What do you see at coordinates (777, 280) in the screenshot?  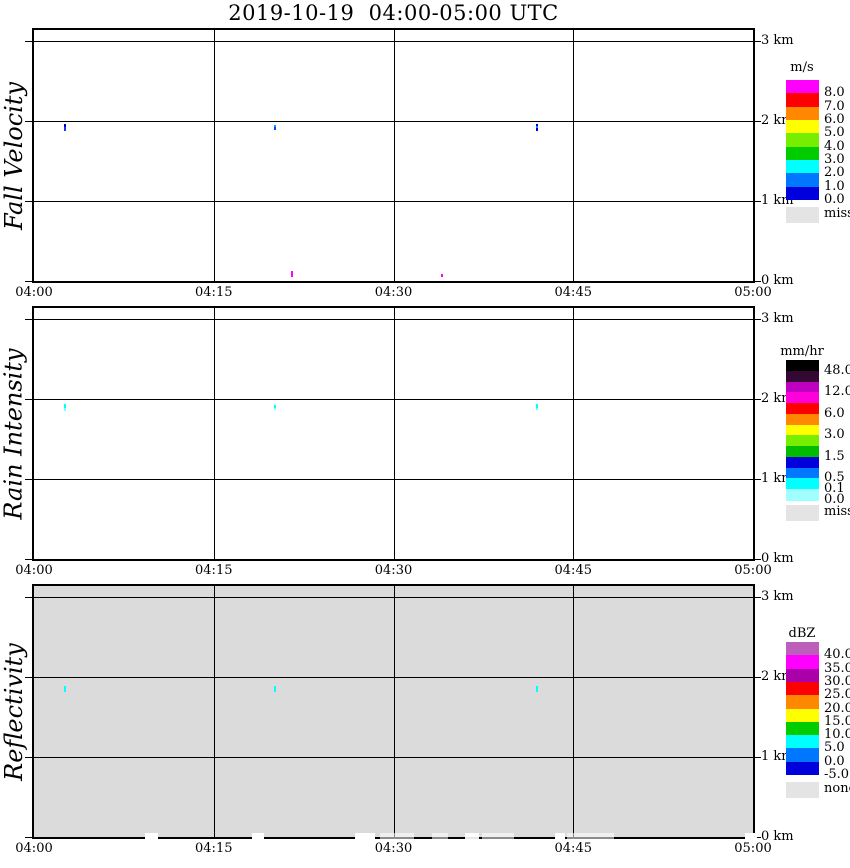 I see `y-tick-label: 0 km` at bounding box center [777, 280].